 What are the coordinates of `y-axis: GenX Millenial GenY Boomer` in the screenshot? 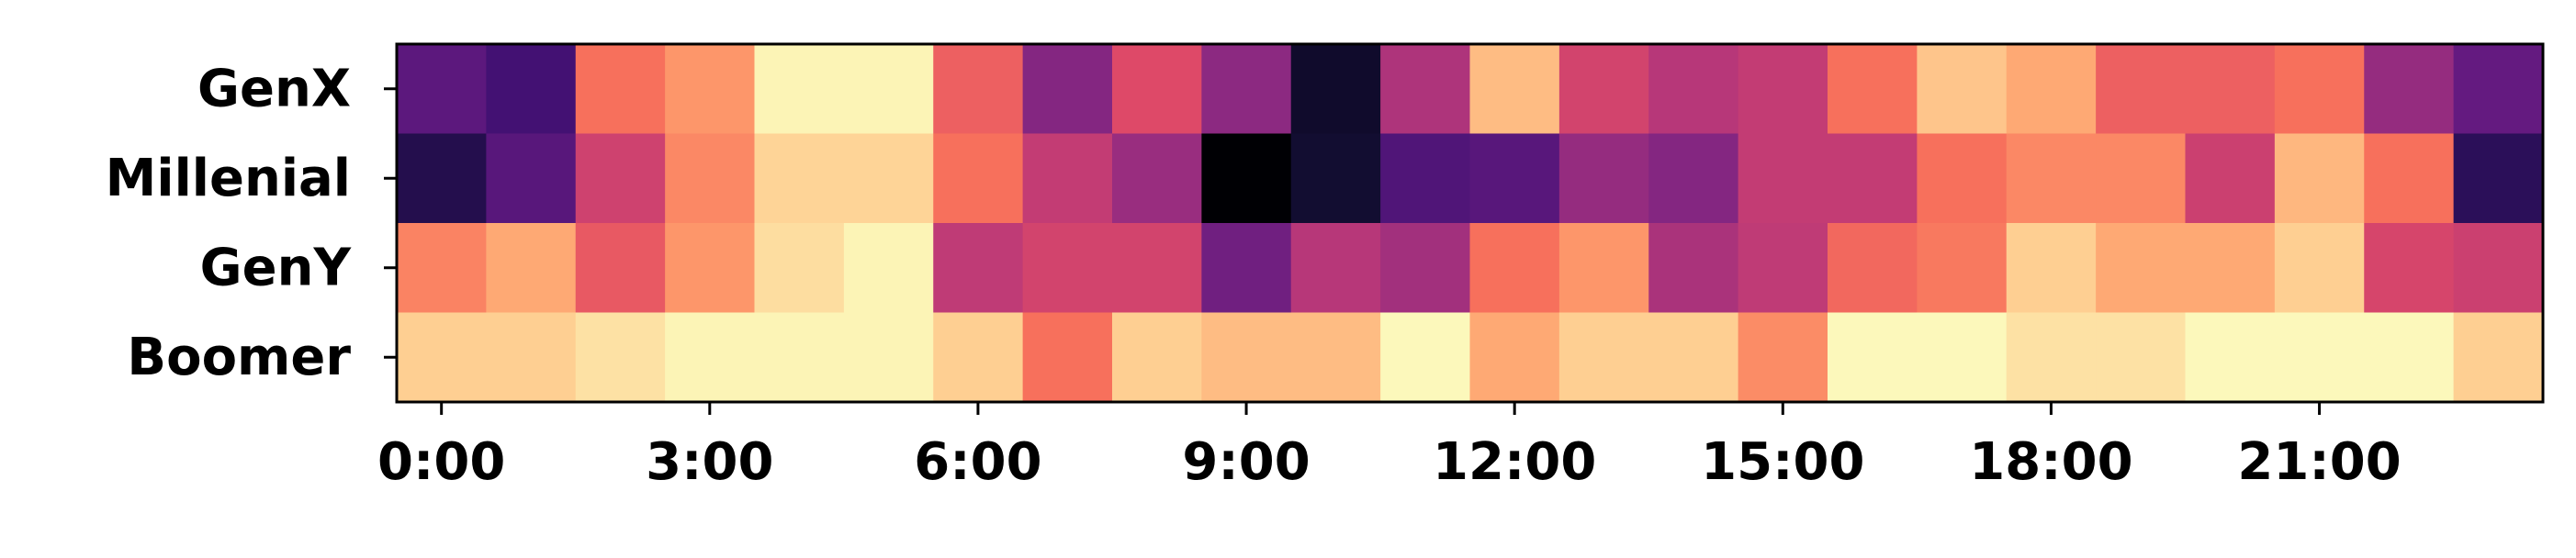 It's located at (251, 223).